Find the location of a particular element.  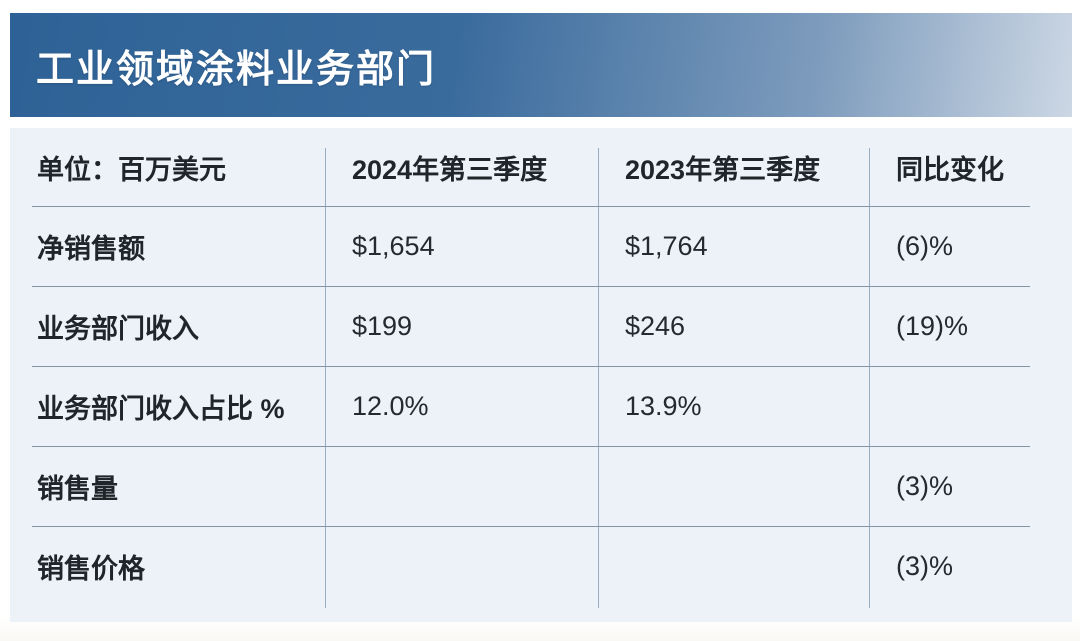

header-unit-note: 单位：百万美元 is located at coordinates (131, 169).